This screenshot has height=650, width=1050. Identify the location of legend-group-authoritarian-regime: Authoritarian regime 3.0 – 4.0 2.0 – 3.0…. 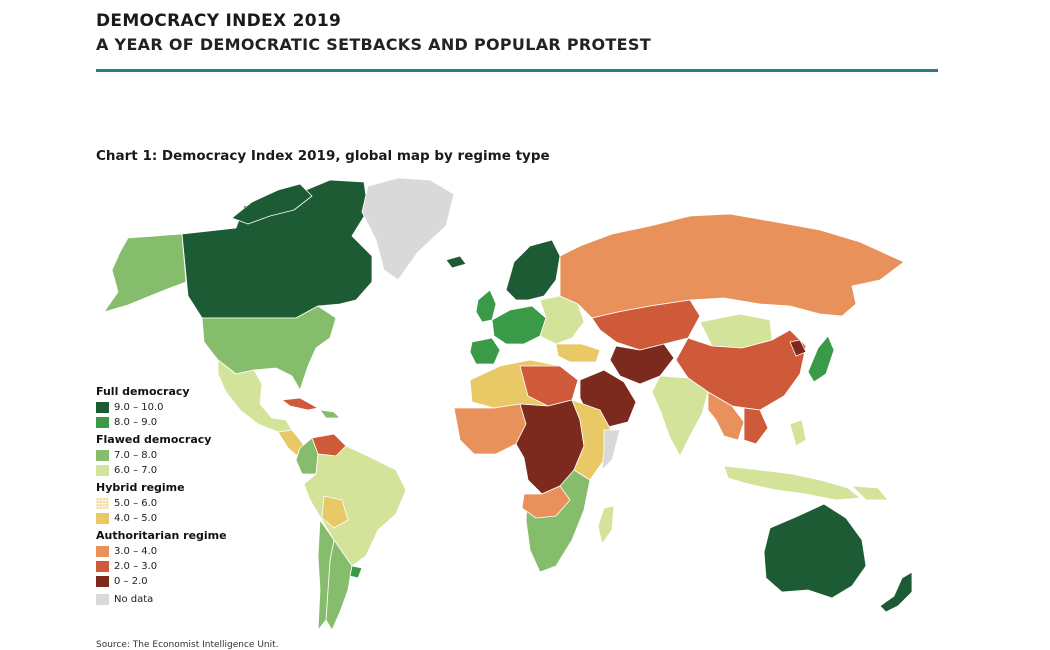
(196, 559).